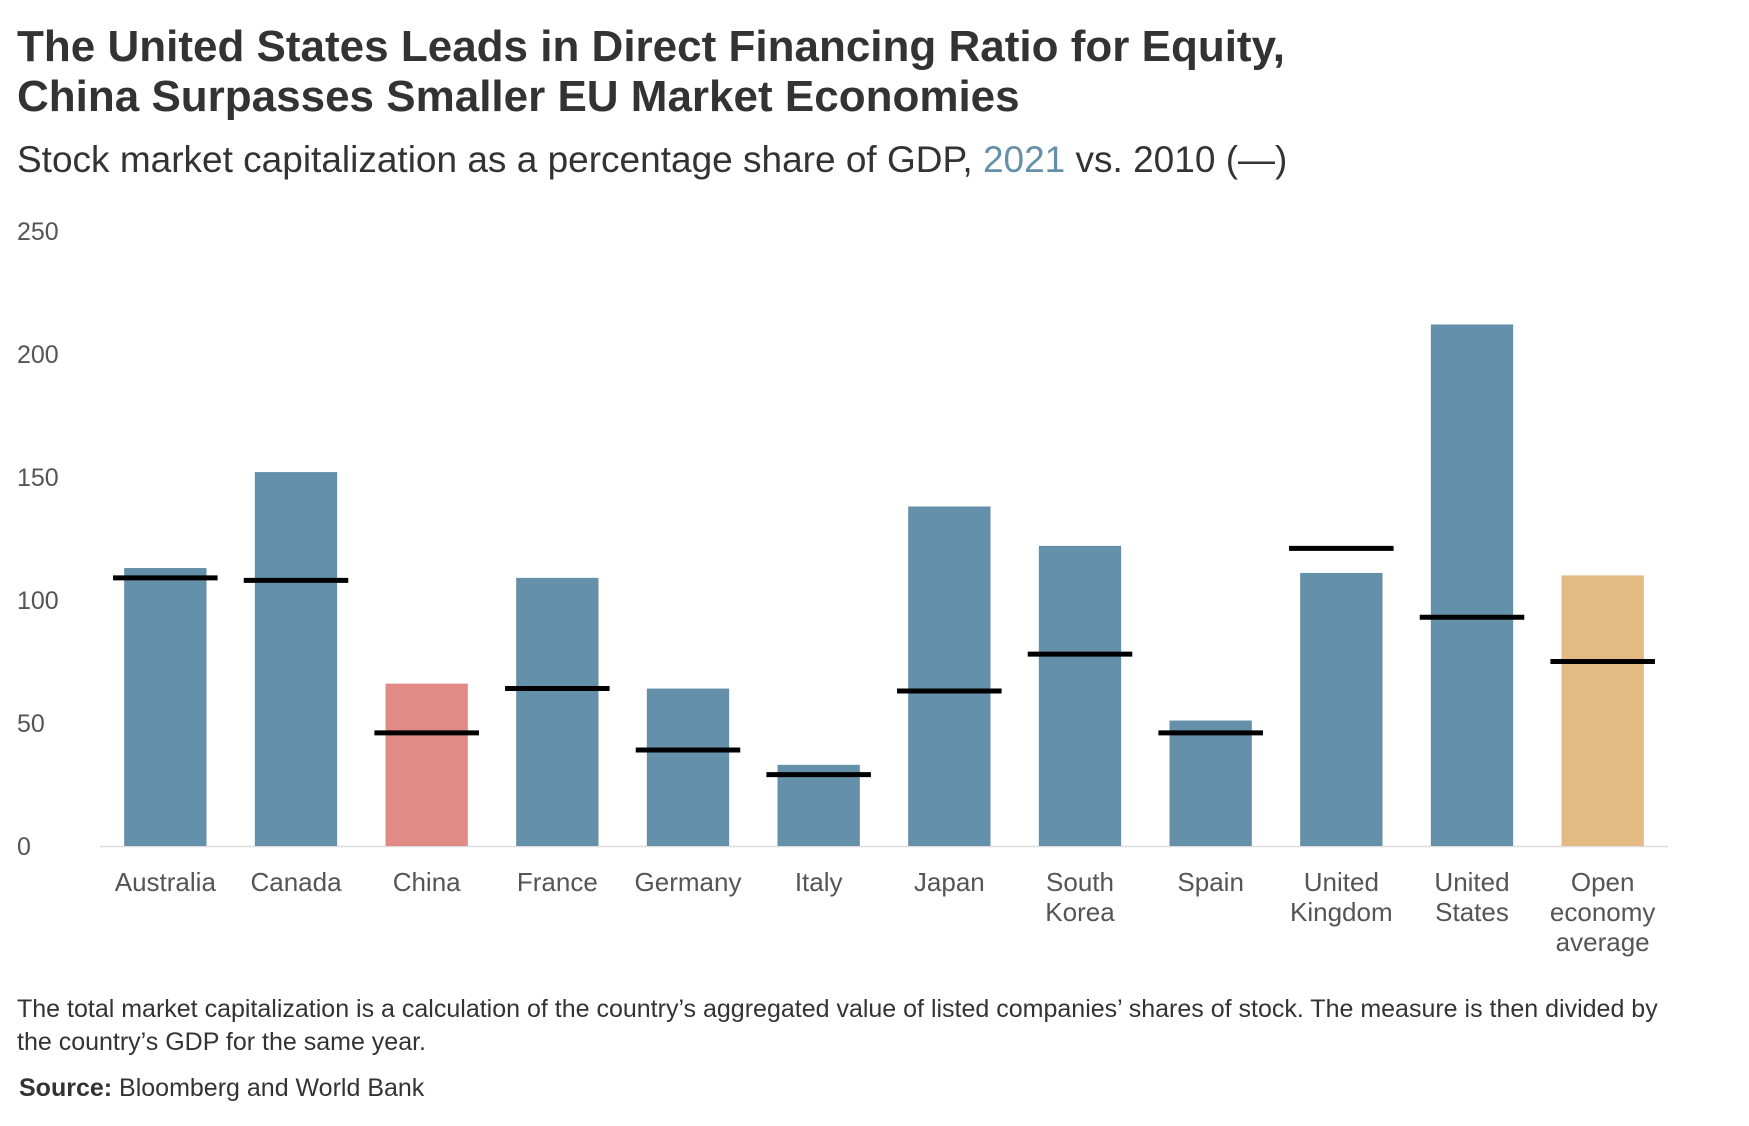 The height and width of the screenshot is (1126, 1749). I want to click on bar-2021-united-kingdom, so click(1341, 709).